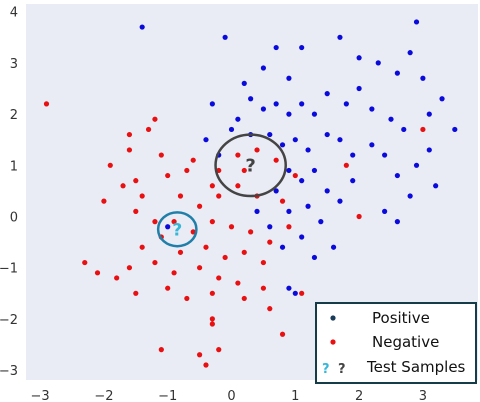 This screenshot has height=402, width=480. I want to click on test-samples: ??, so click(221, 190).